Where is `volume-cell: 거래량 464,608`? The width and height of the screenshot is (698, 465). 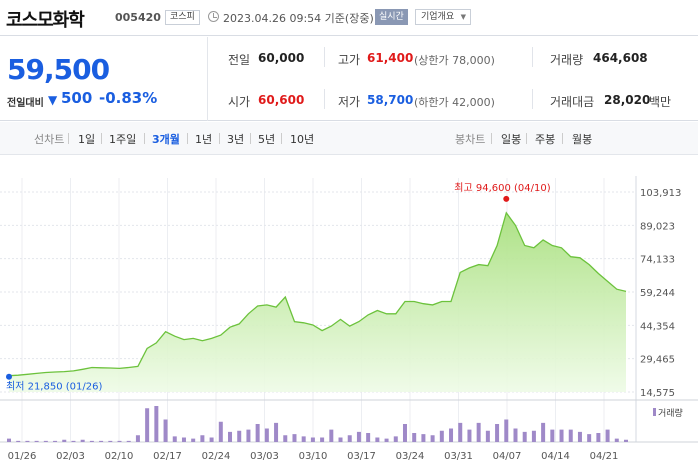 volume-cell: 거래량 464,608 is located at coordinates (624, 58).